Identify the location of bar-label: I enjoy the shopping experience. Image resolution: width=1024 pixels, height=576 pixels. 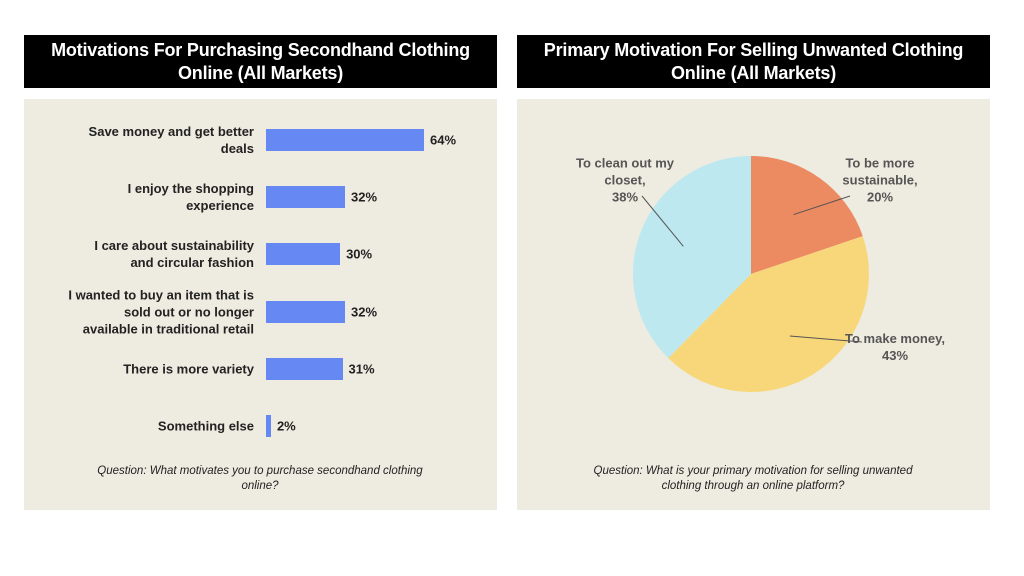
(190, 197).